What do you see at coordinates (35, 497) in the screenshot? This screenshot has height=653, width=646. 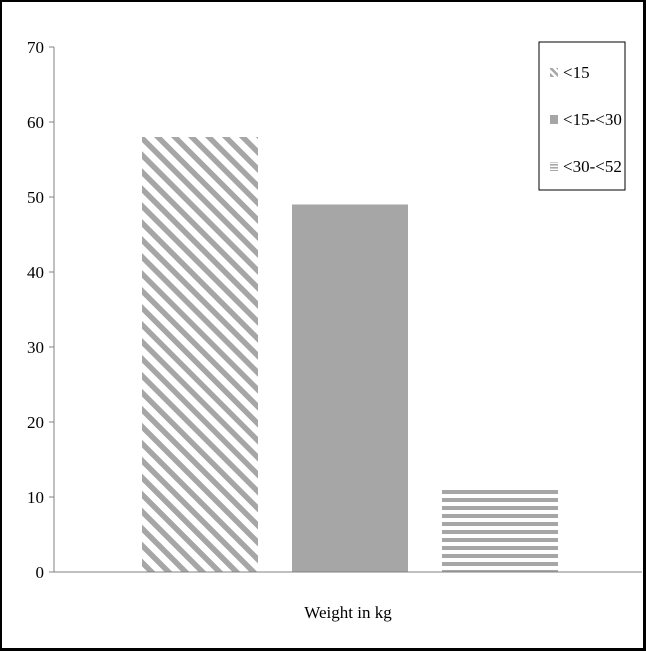 I see `y-tick-label: 10` at bounding box center [35, 497].